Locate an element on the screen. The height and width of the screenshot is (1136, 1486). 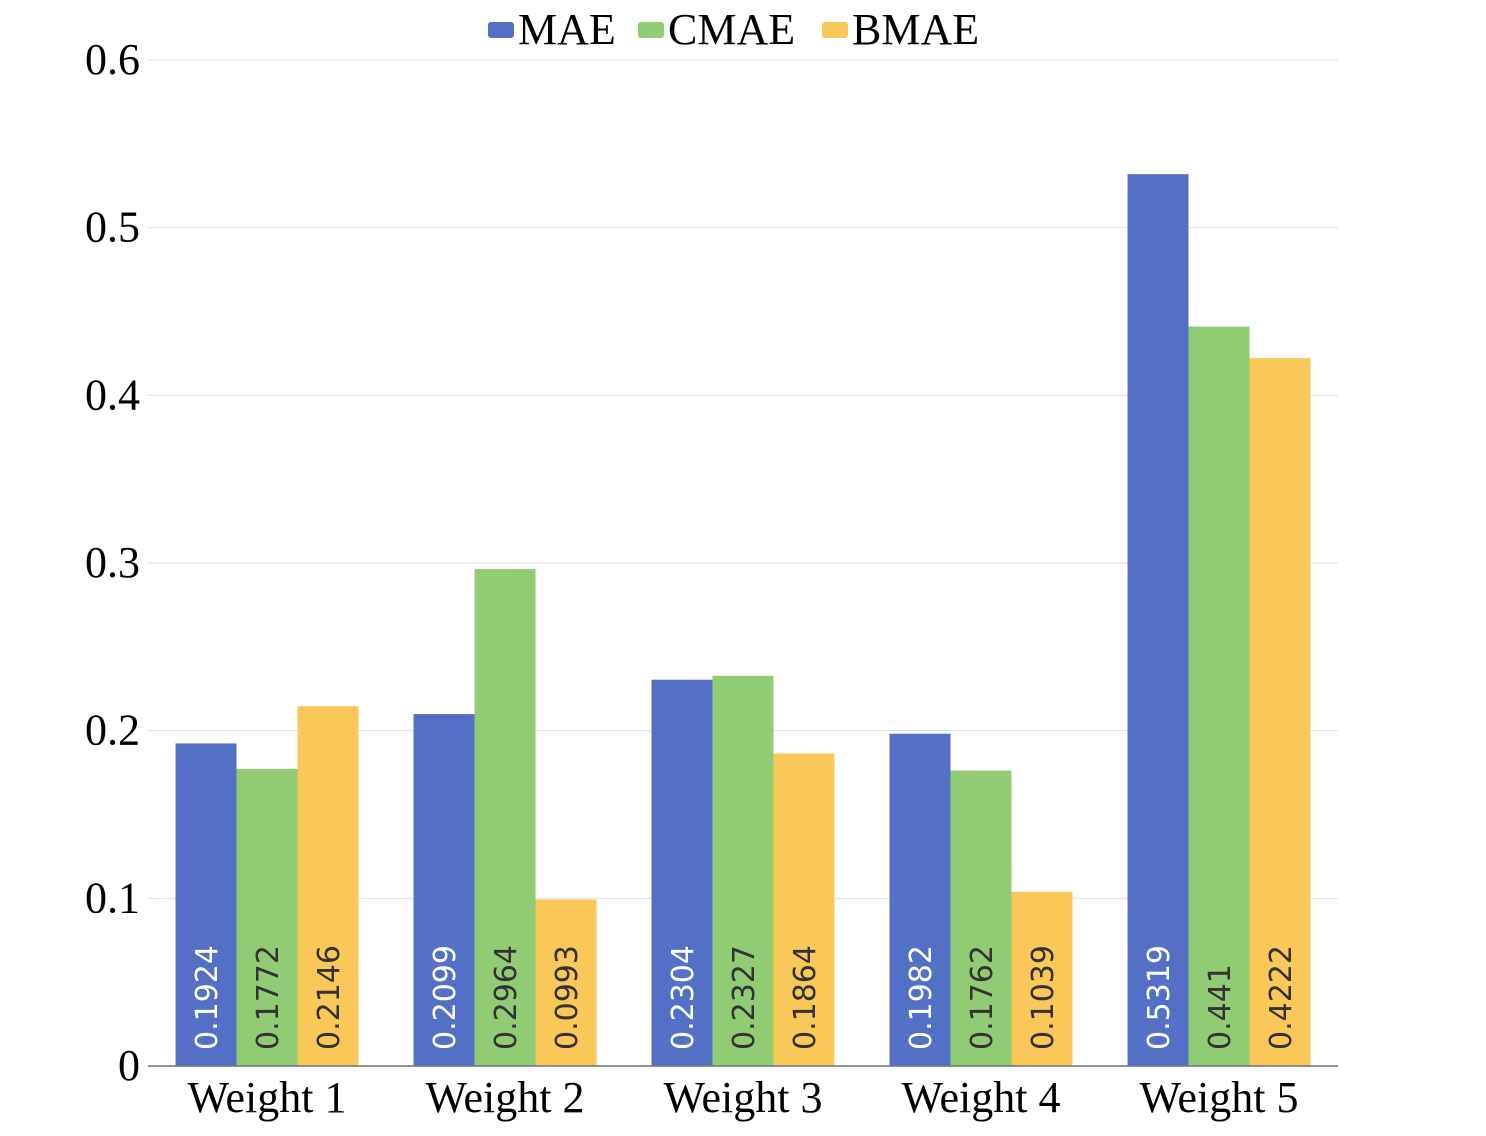
x-tick-label: Weight 3 is located at coordinates (743, 1097).